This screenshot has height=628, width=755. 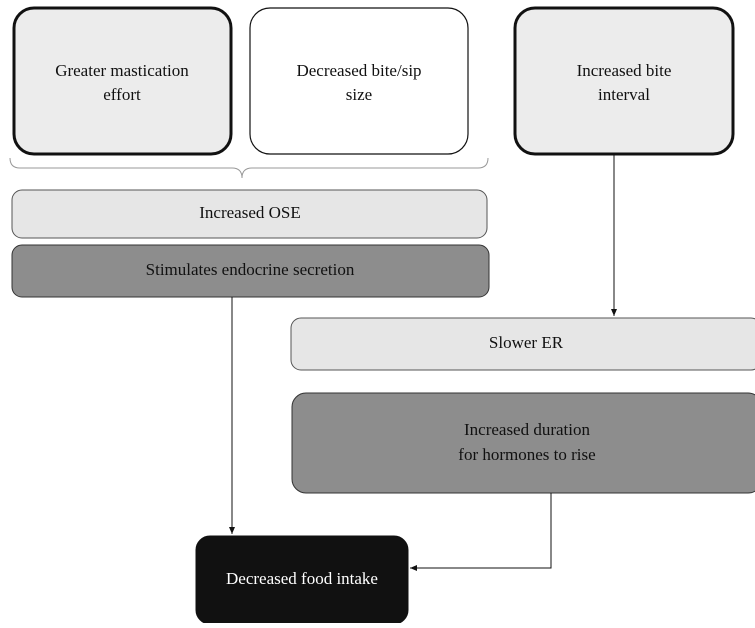 What do you see at coordinates (122, 94) in the screenshot?
I see `label: effort` at bounding box center [122, 94].